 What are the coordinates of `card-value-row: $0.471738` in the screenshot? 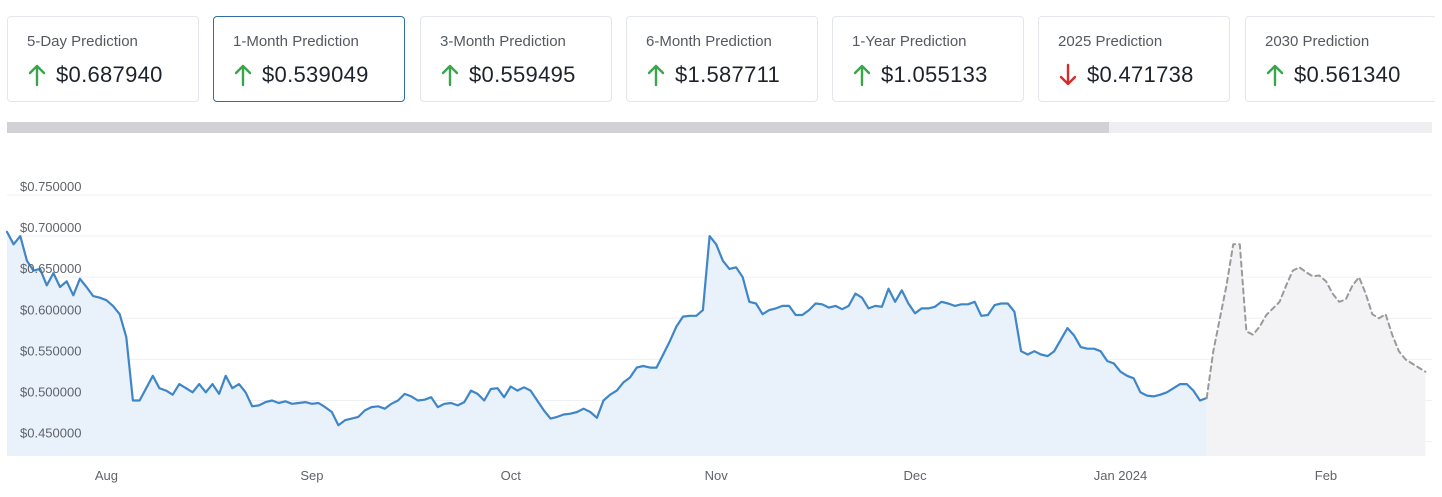 It's located at (1126, 75).